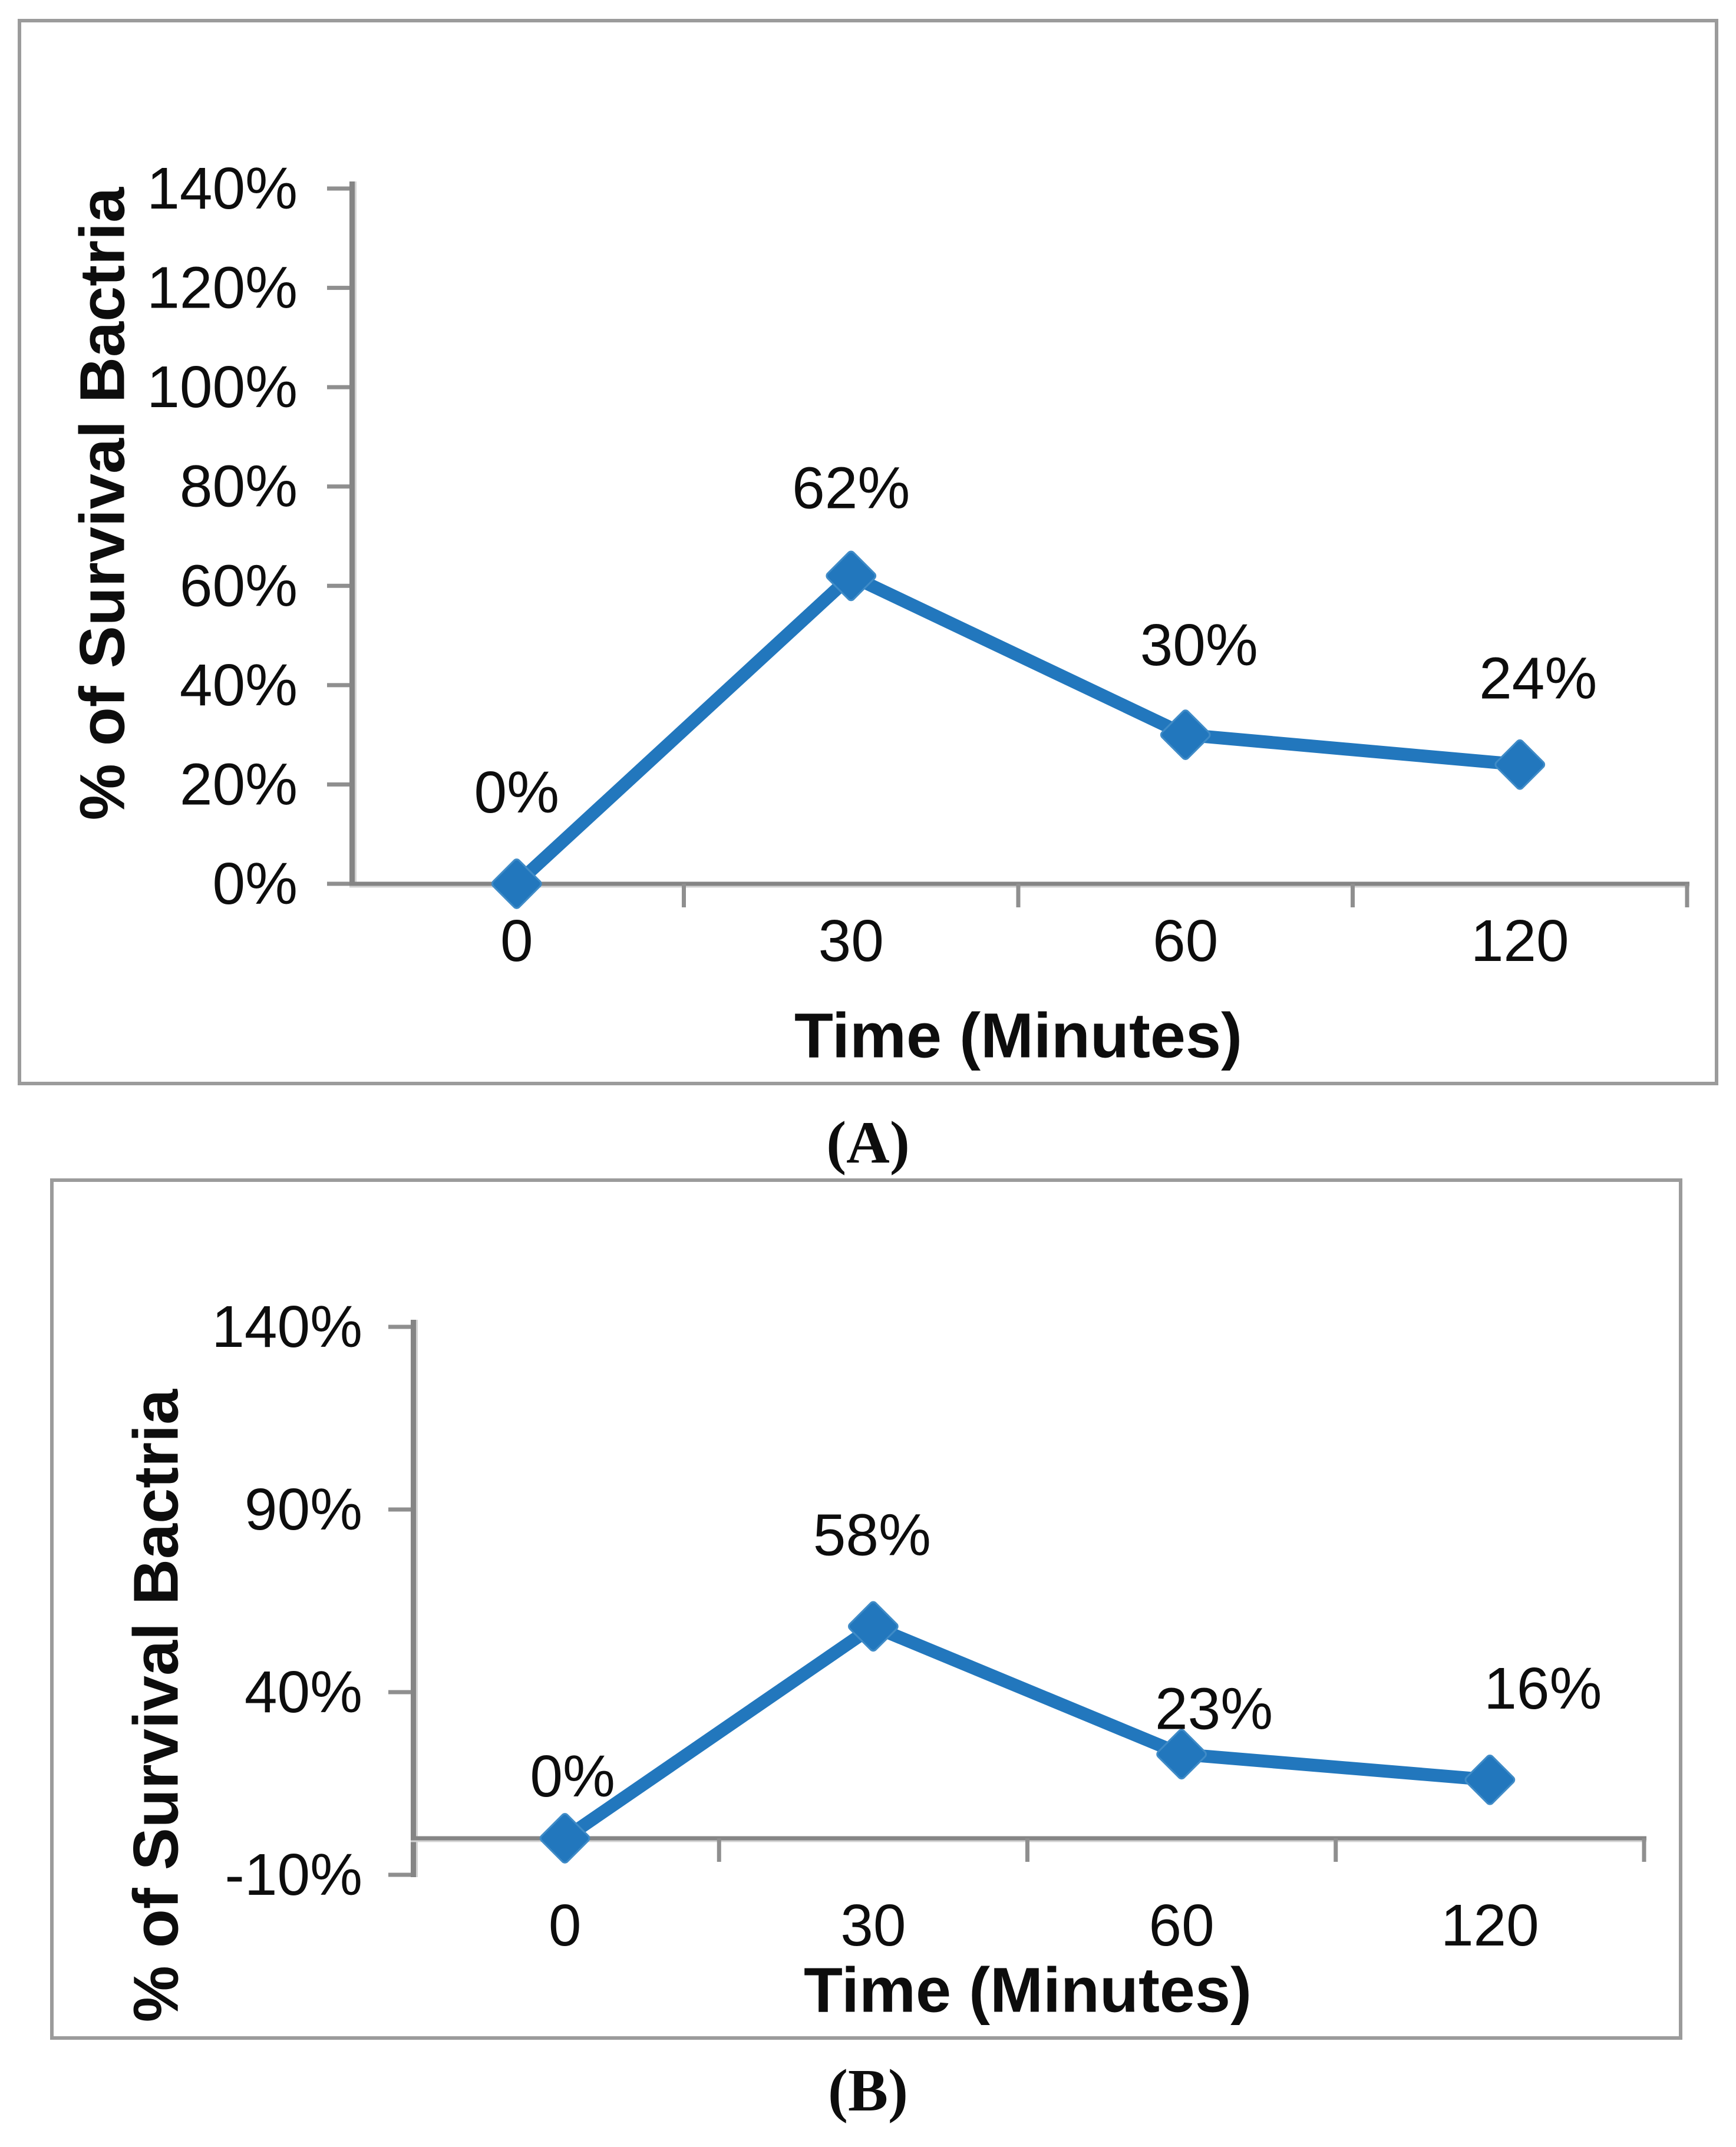  I want to click on data-label: 62%, so click(851, 488).